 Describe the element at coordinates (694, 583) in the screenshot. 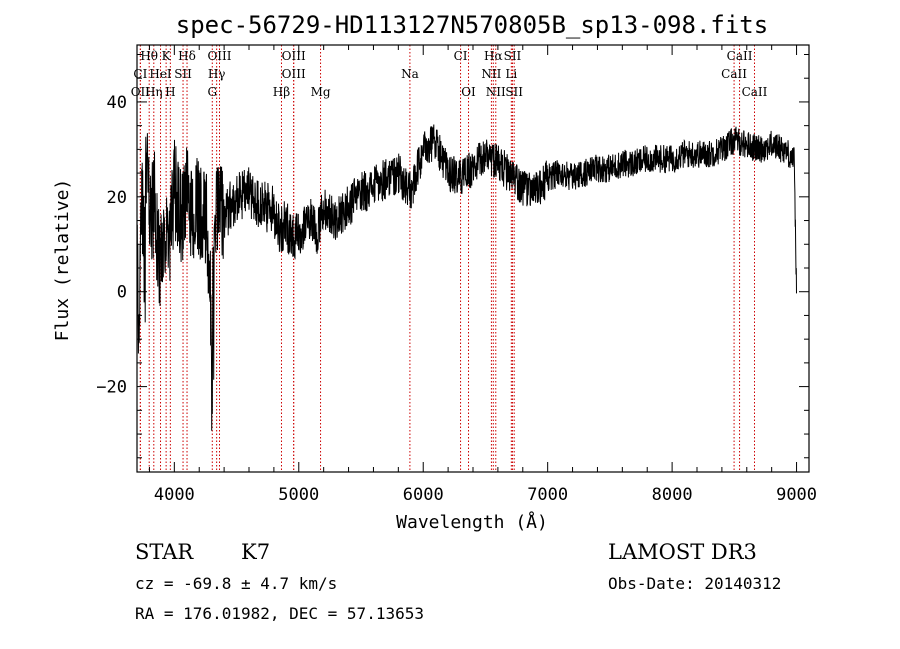

I see `obs-date: Obs-Date: 20140312` at that location.